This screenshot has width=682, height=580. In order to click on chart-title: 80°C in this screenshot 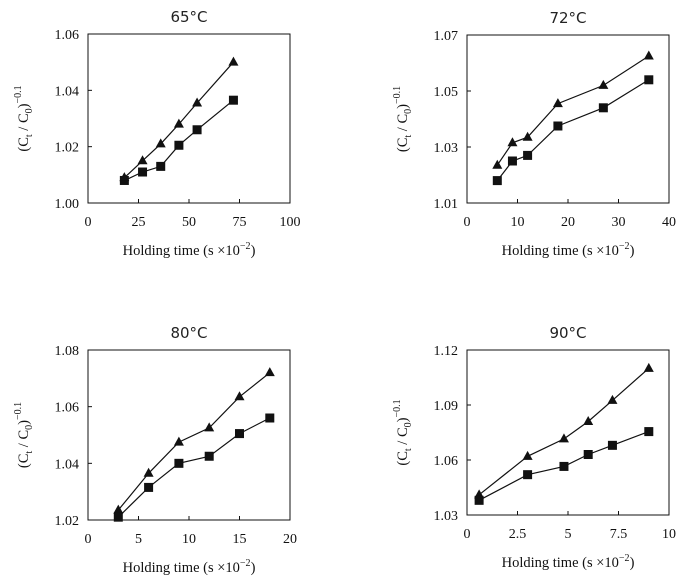, I will do `click(188, 333)`.